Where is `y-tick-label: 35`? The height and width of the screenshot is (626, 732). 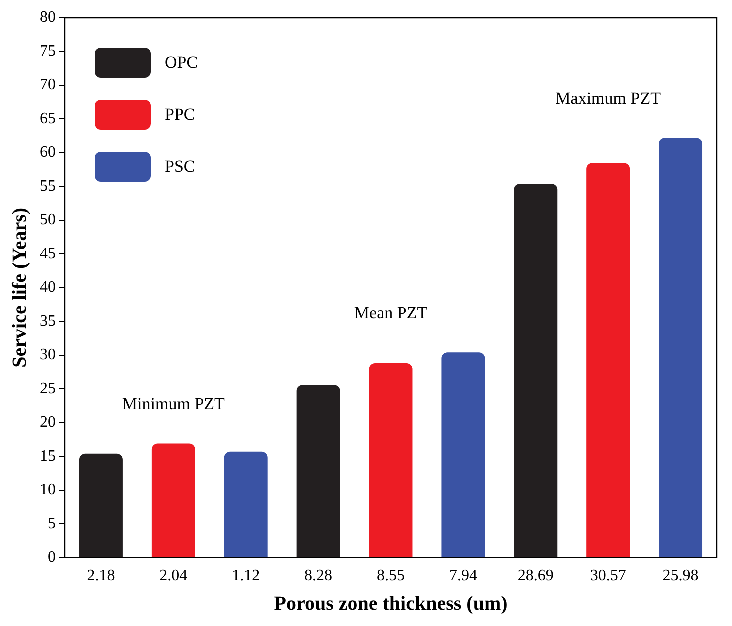
y-tick-label: 35 is located at coordinates (48, 321).